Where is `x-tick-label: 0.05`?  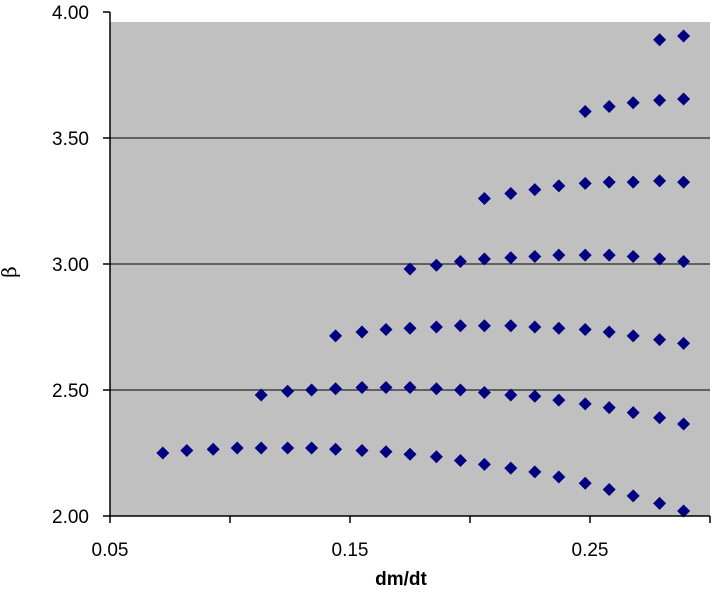
x-tick-label: 0.05 is located at coordinates (110, 550).